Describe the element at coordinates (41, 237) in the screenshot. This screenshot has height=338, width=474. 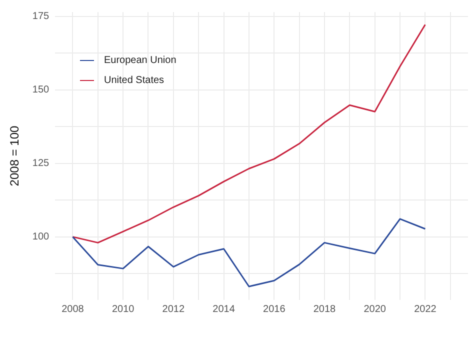
I see `y-tick-label: 100` at that location.